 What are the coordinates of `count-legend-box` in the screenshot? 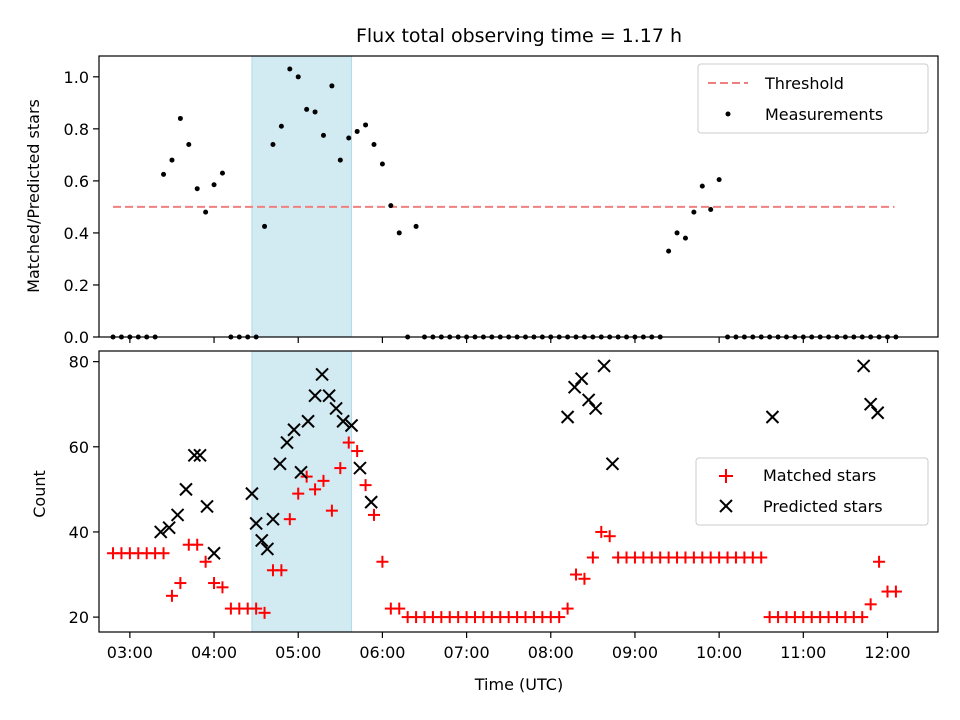 It's located at (812, 491).